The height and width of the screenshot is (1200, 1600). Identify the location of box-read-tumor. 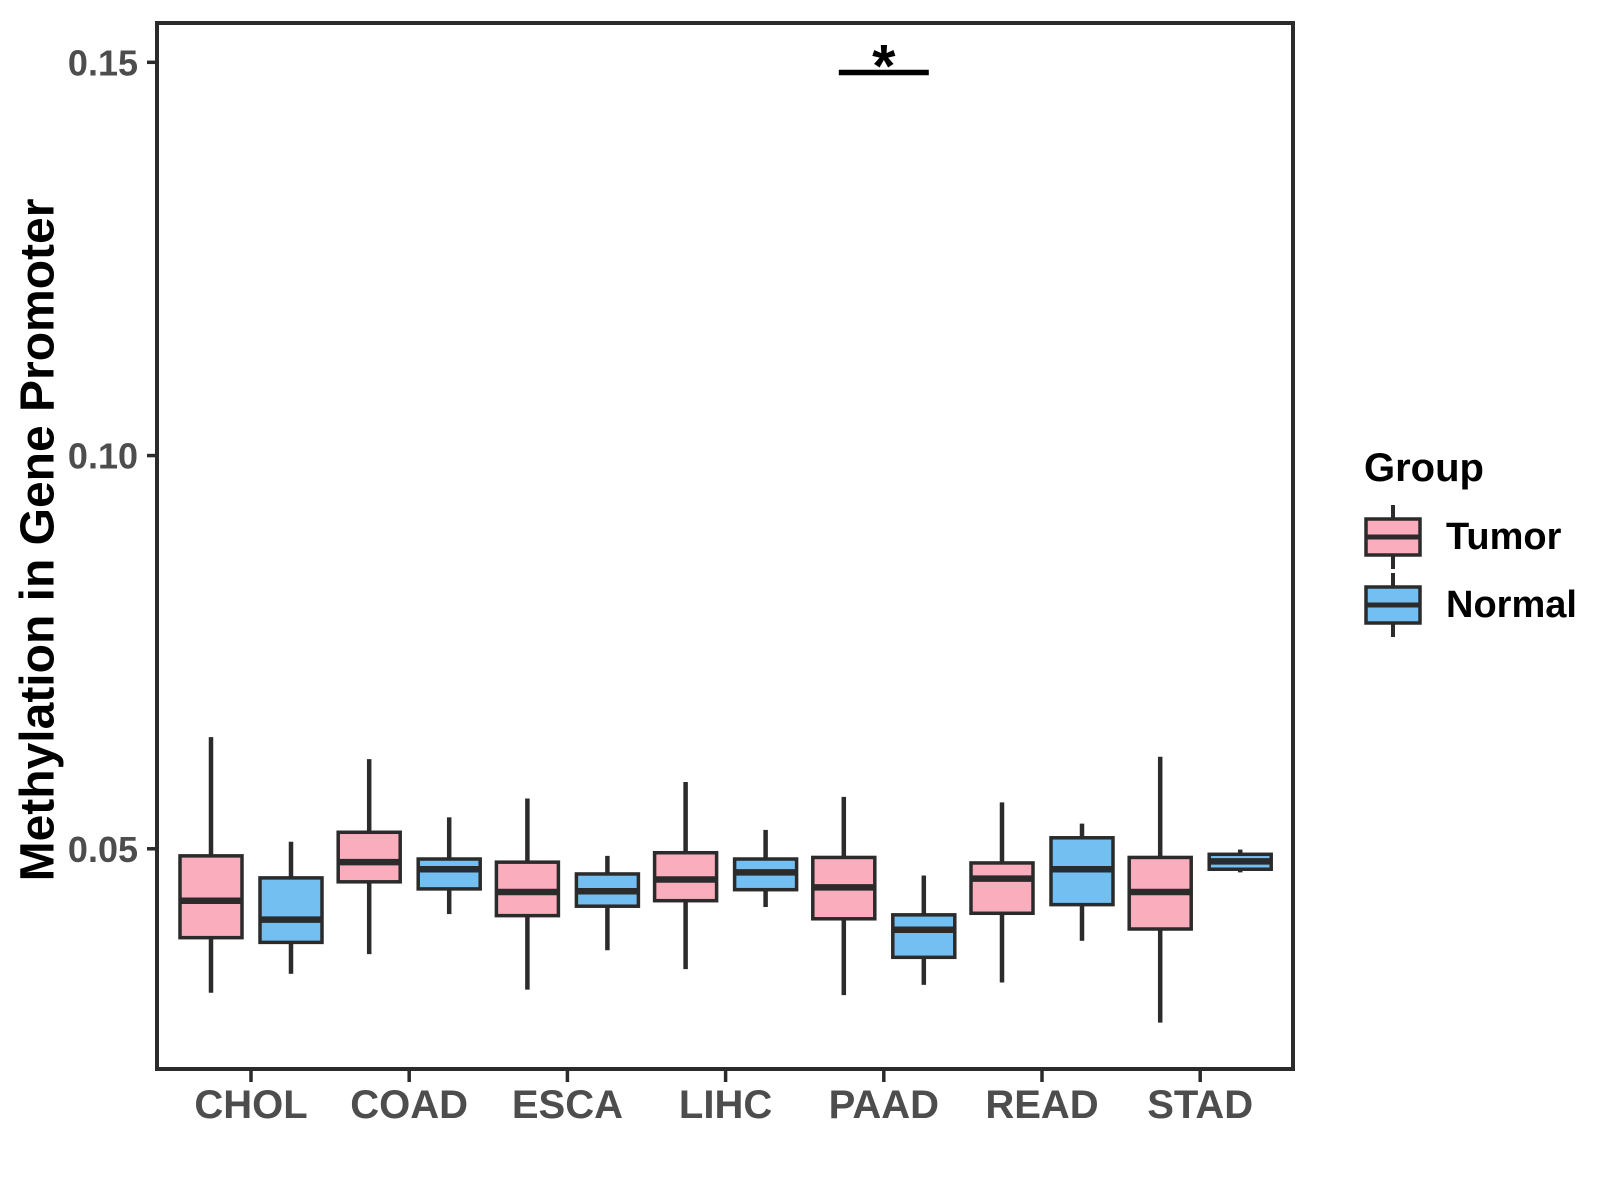
(1002, 888).